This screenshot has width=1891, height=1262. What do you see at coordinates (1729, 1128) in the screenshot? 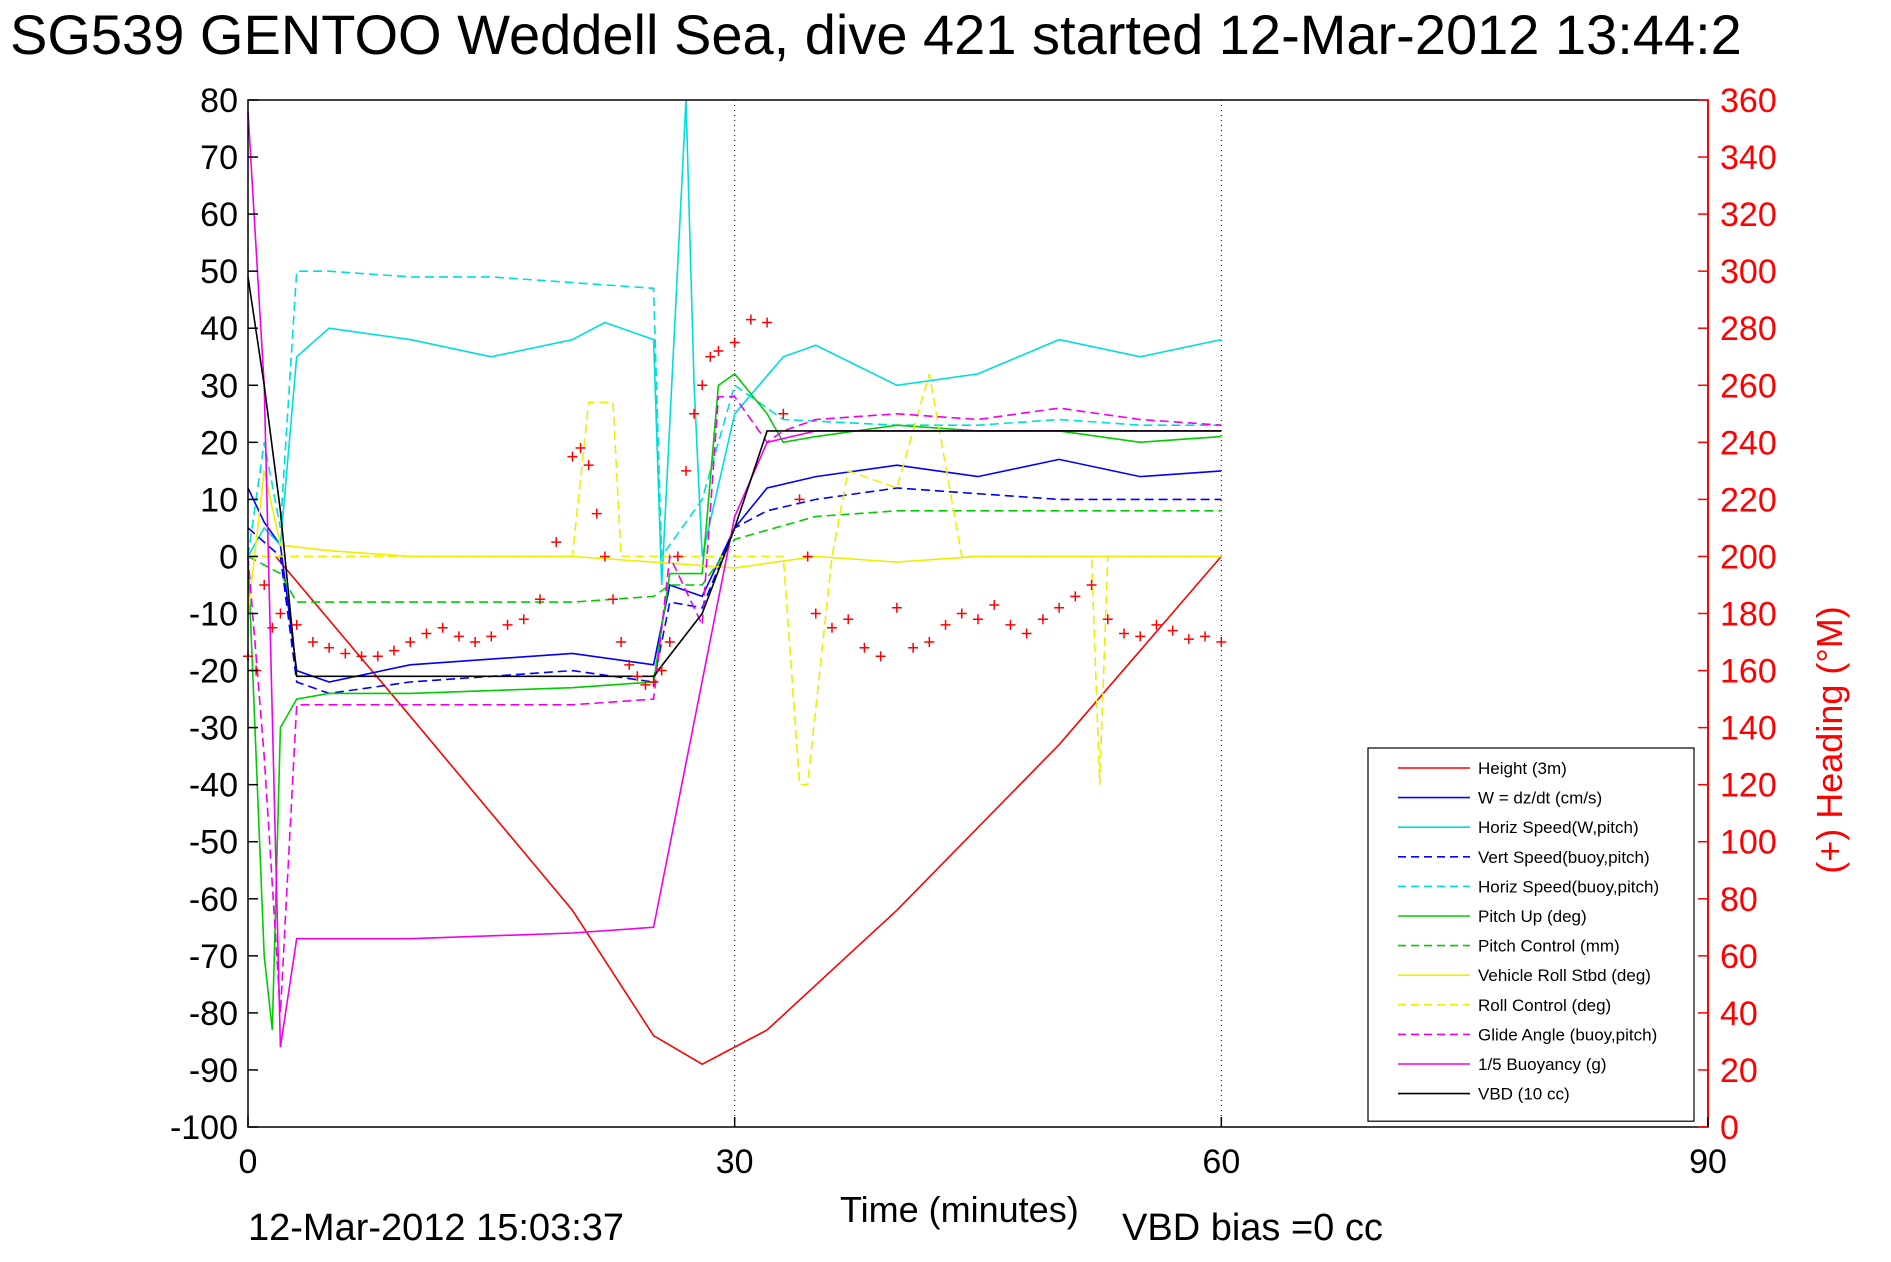
I see `y2-tick-label: 0` at bounding box center [1729, 1128].